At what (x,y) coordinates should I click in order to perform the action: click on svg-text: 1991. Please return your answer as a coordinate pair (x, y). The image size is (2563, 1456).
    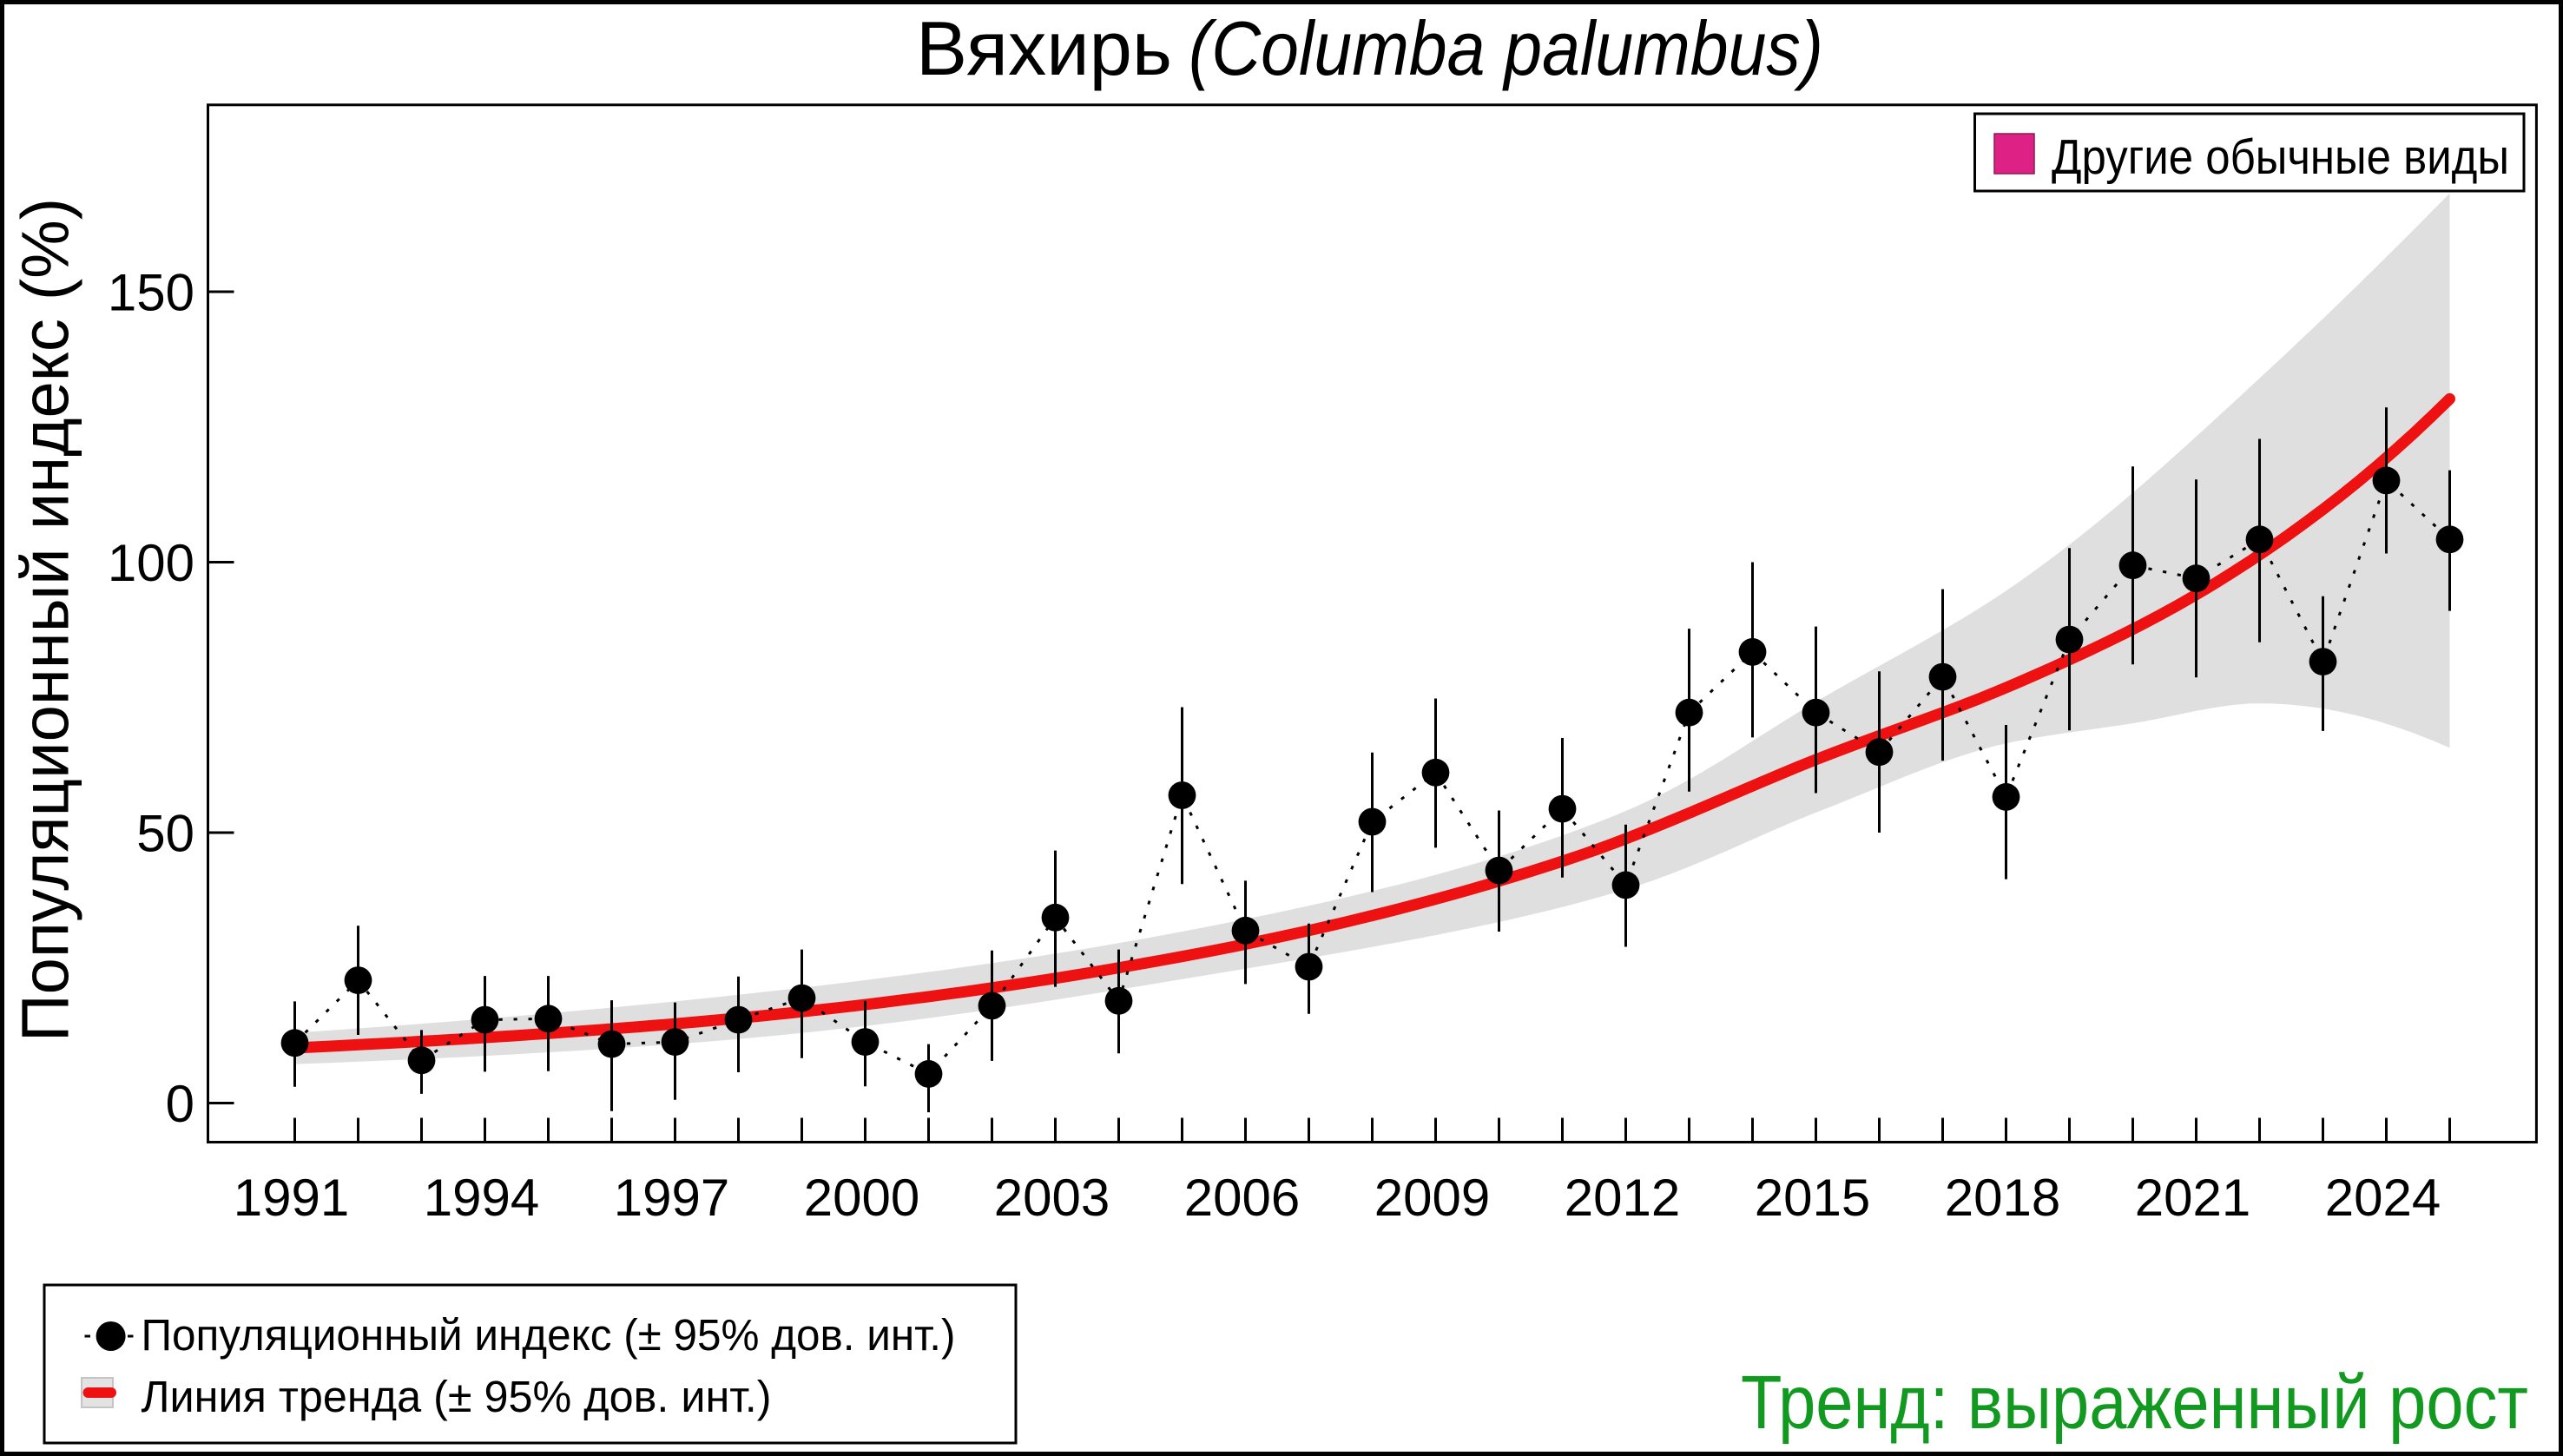
    Looking at the image, I should click on (291, 1198).